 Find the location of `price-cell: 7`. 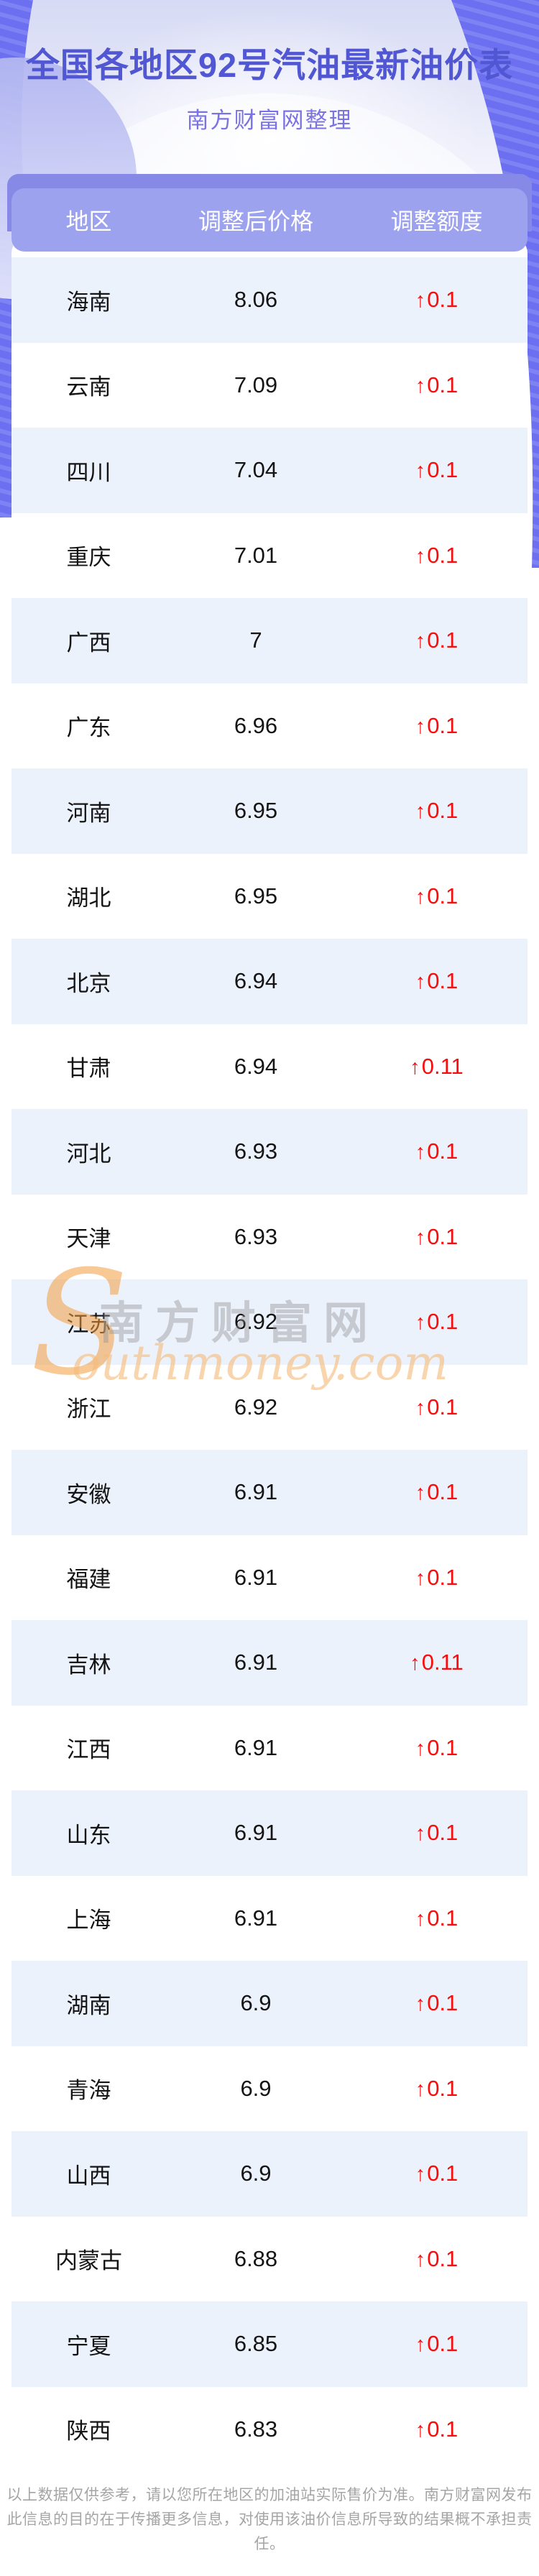

price-cell: 7 is located at coordinates (255, 640).